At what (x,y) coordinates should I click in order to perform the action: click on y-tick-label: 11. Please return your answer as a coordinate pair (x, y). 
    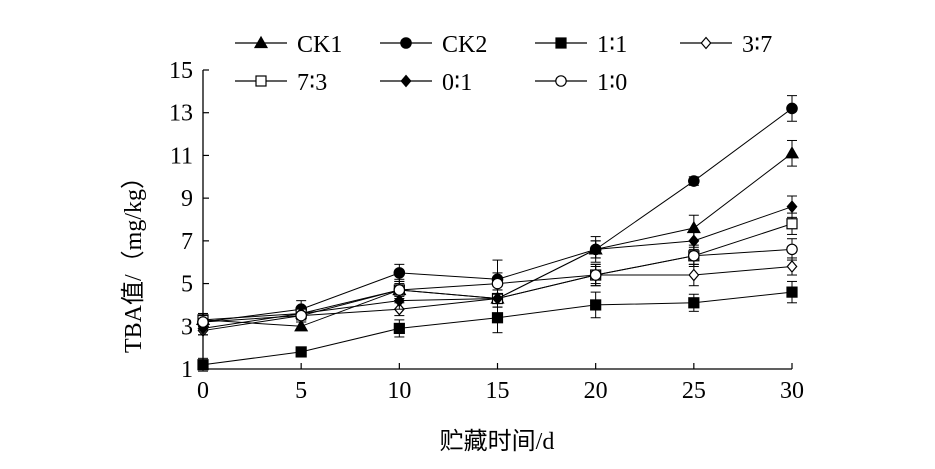
    Looking at the image, I should click on (181, 156).